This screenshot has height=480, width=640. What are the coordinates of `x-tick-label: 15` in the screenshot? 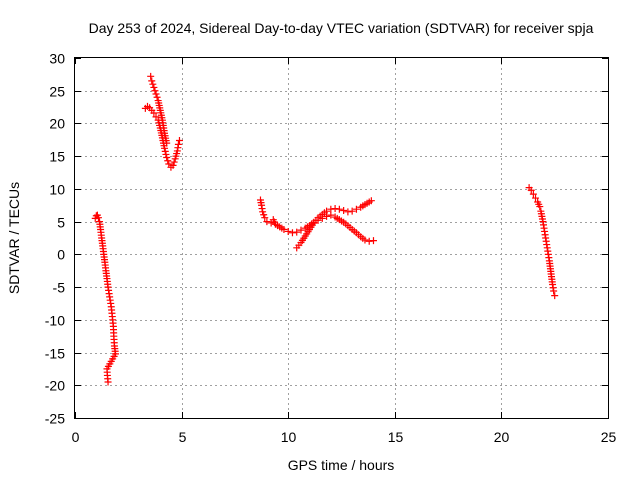 It's located at (396, 437).